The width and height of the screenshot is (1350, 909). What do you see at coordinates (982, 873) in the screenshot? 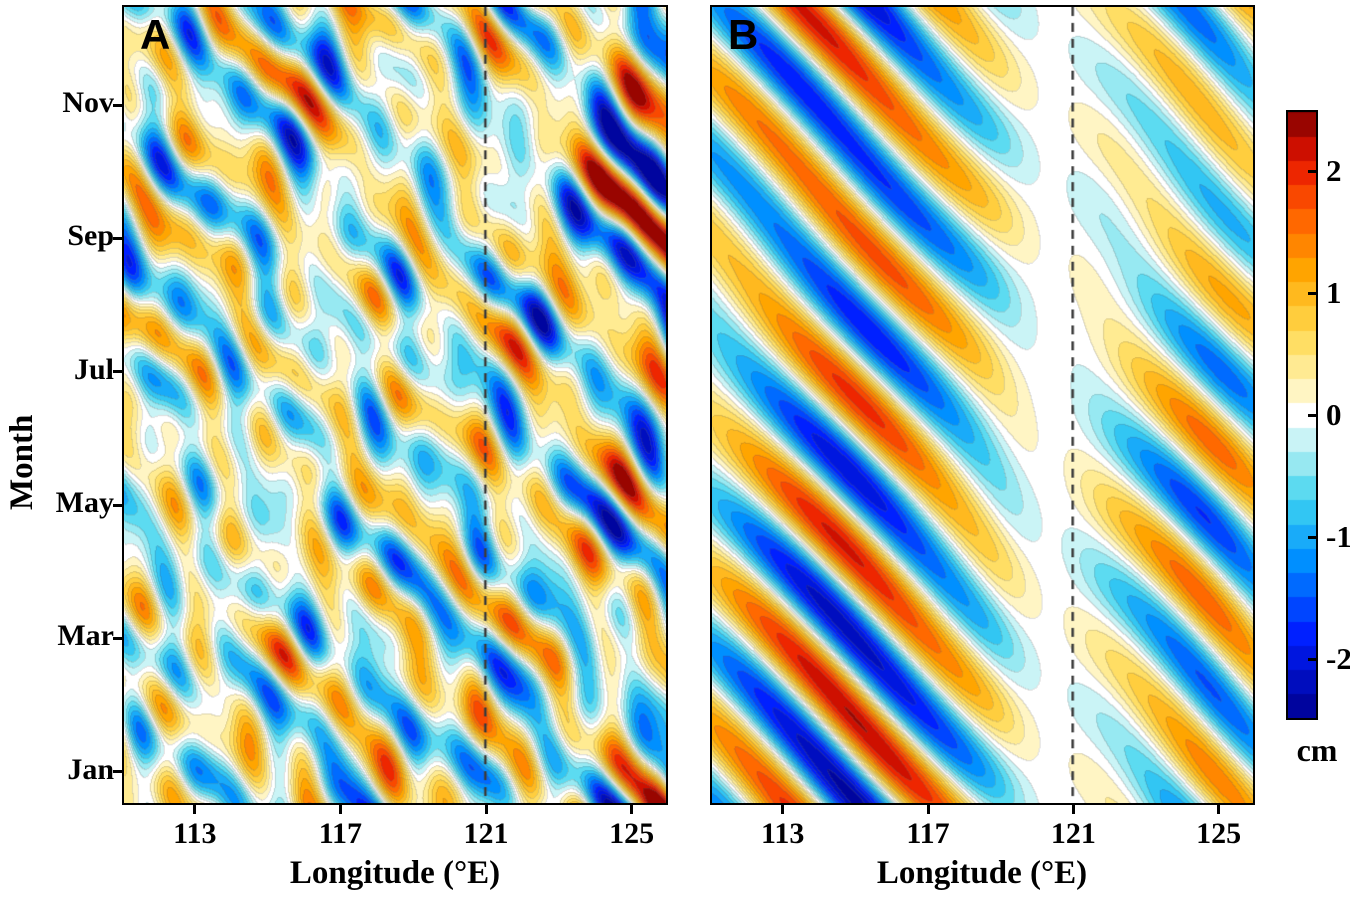
I see `panel-b-x-axis-title: Longitude (°E)` at bounding box center [982, 873].